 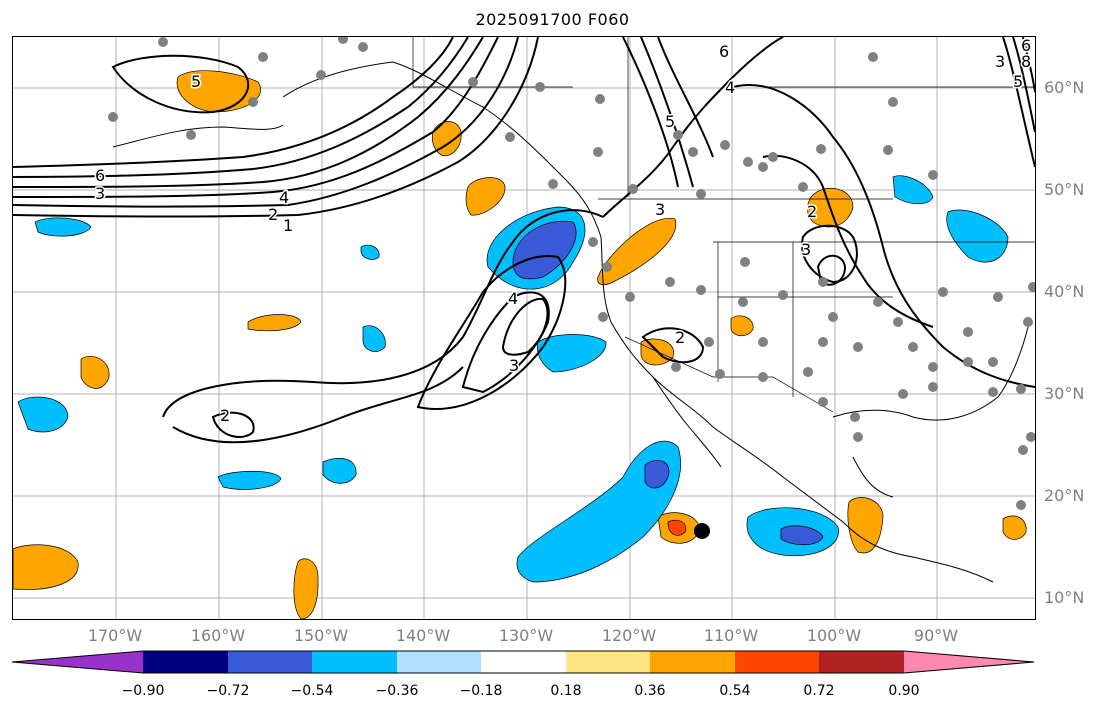 What do you see at coordinates (913, 190) in the screenshot?
I see `blue-region-canada` at bounding box center [913, 190].